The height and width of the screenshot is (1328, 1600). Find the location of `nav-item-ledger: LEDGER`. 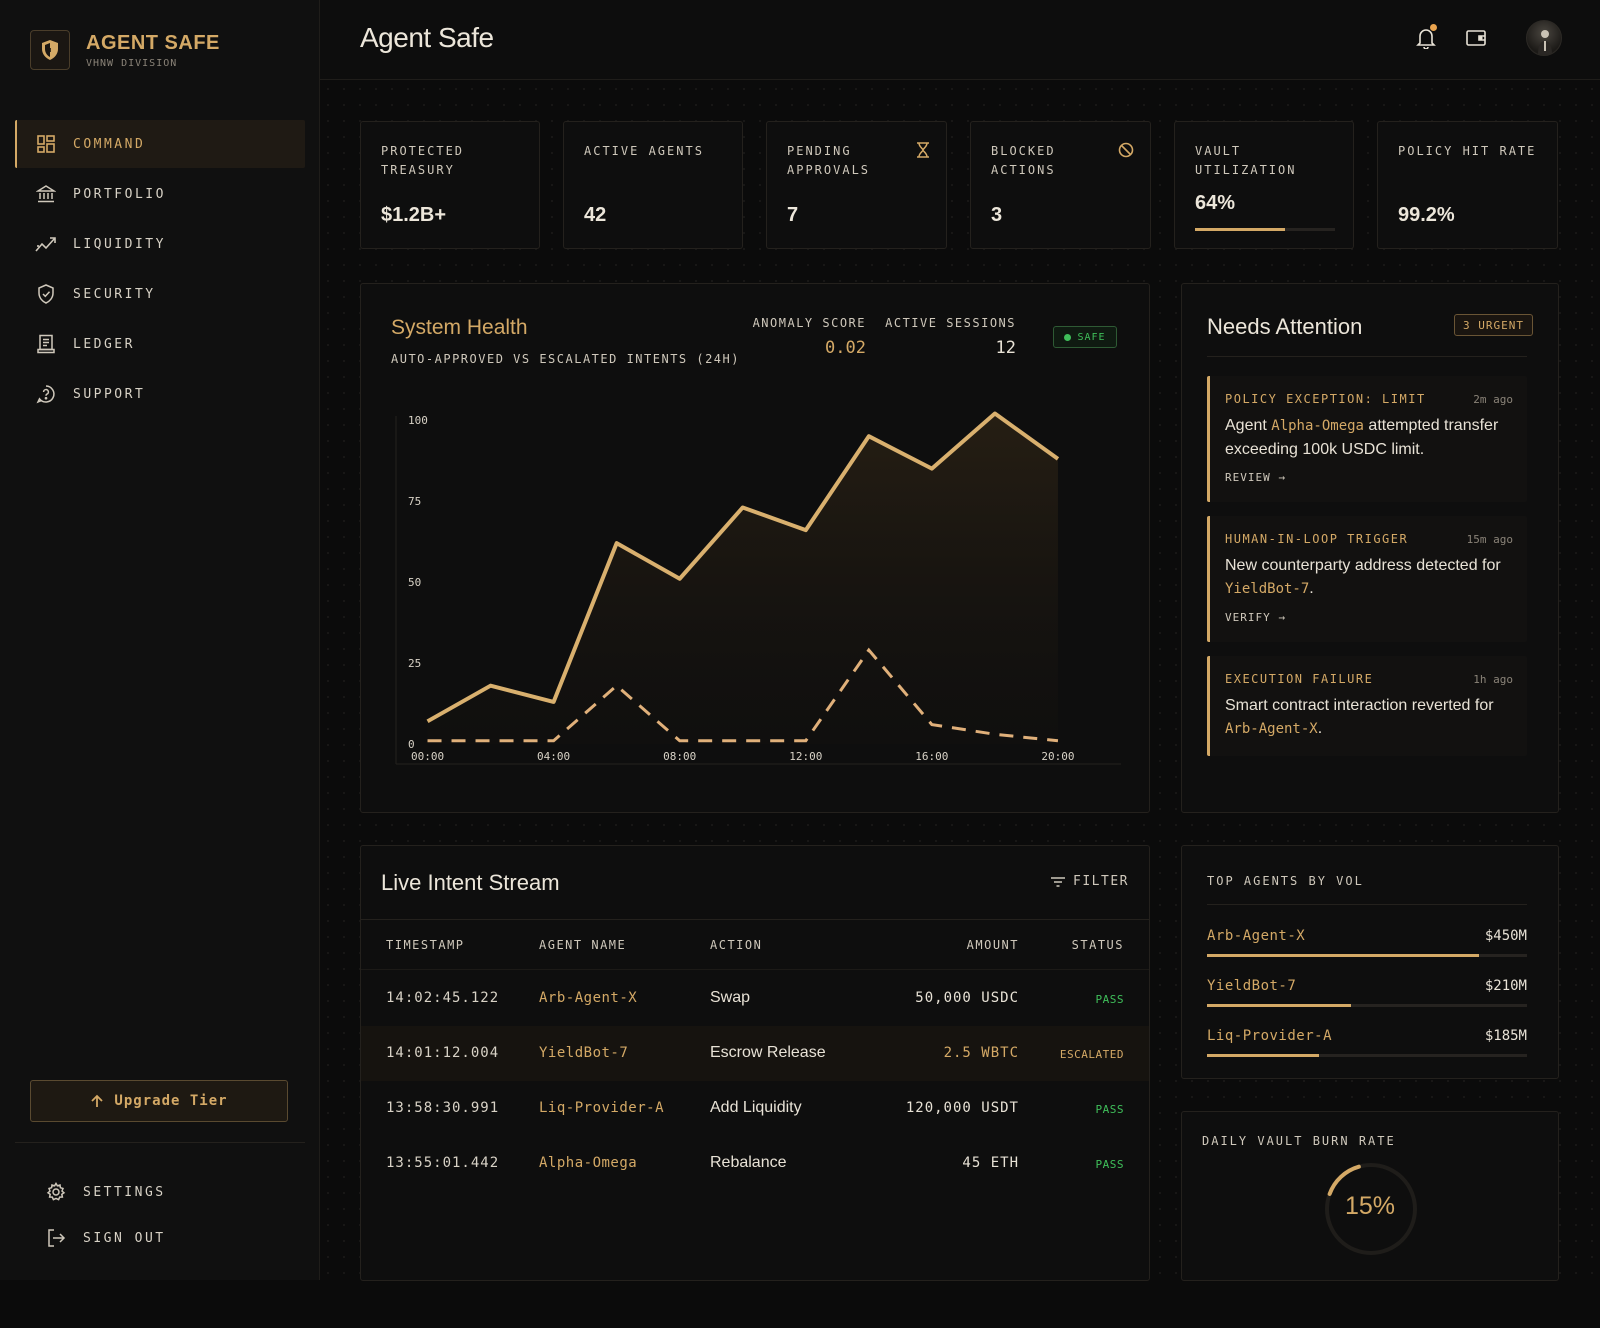

nav-item-ledger: LEDGER is located at coordinates (160, 344).